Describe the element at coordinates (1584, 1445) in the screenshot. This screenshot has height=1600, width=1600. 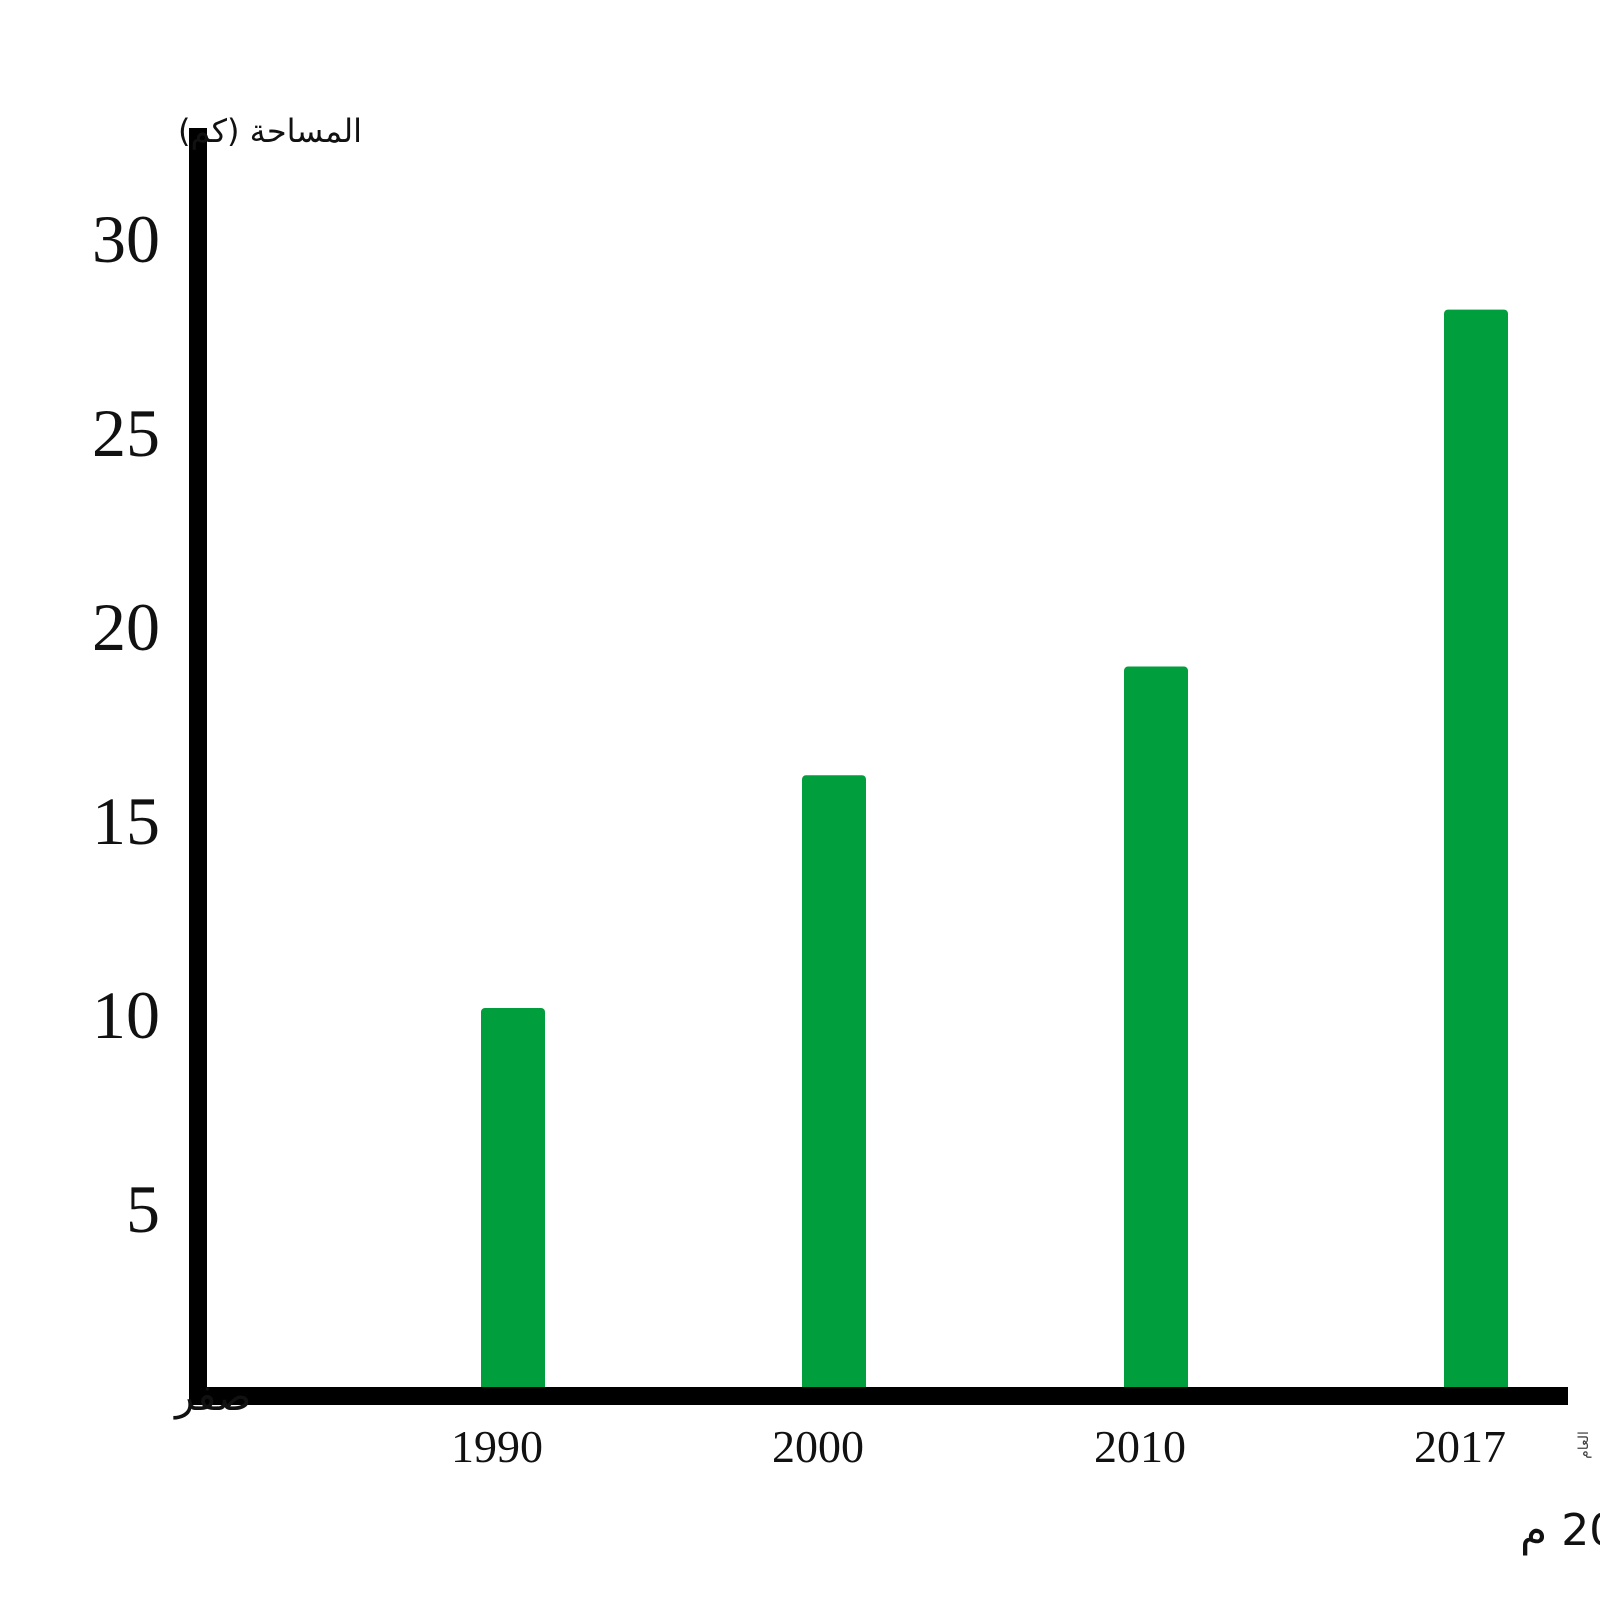
I see `x-axis-title: العام` at that location.